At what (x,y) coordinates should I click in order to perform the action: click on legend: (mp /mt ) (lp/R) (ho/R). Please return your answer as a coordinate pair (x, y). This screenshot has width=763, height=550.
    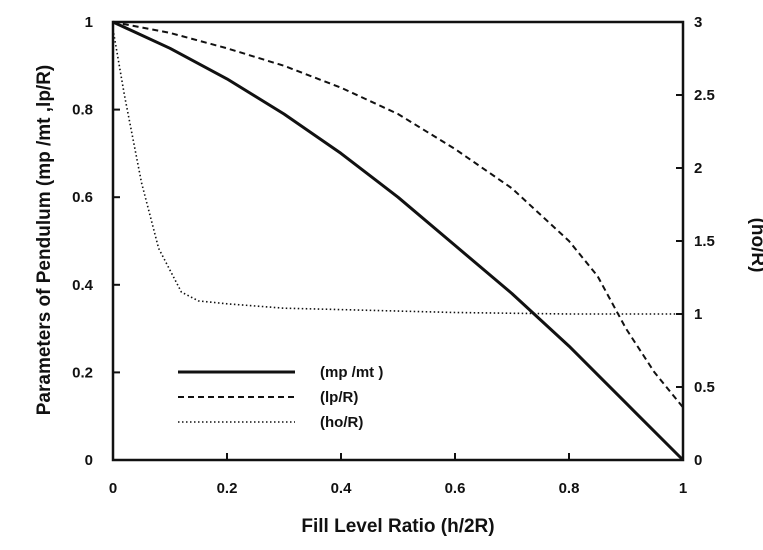
    Looking at the image, I should click on (280, 397).